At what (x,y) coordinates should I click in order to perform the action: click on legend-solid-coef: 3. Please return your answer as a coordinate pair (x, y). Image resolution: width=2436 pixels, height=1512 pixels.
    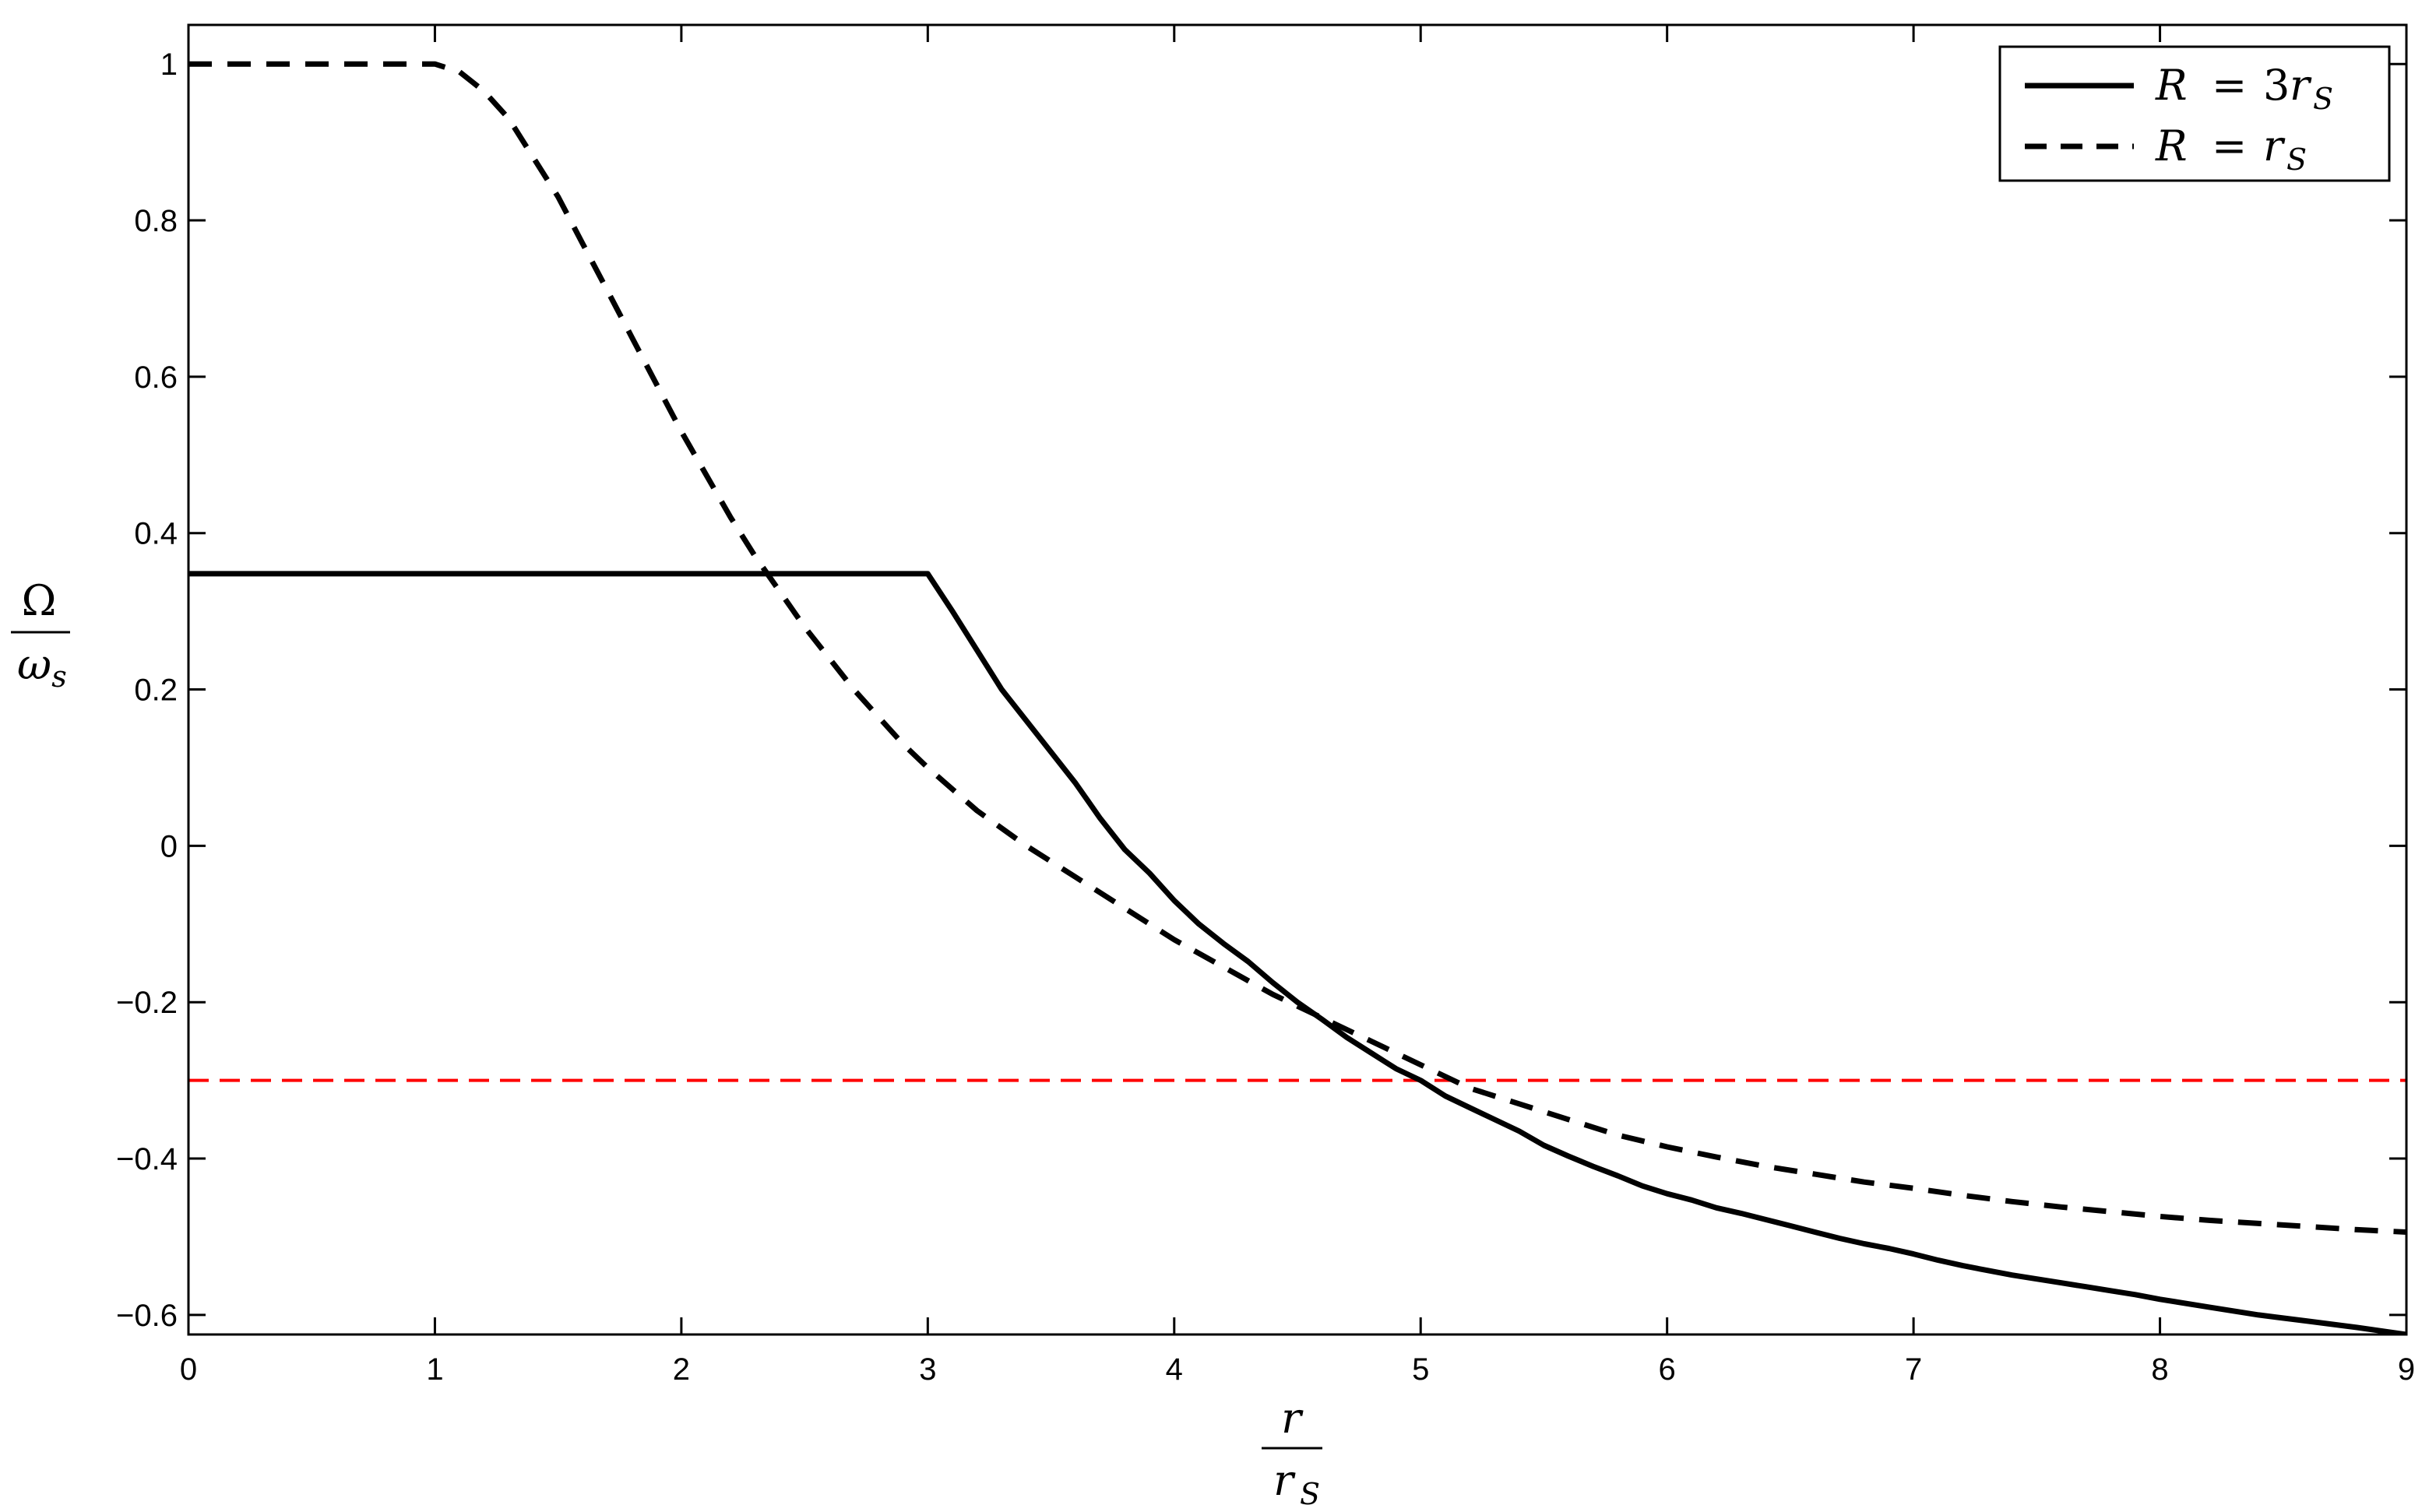
    Looking at the image, I should click on (2276, 85).